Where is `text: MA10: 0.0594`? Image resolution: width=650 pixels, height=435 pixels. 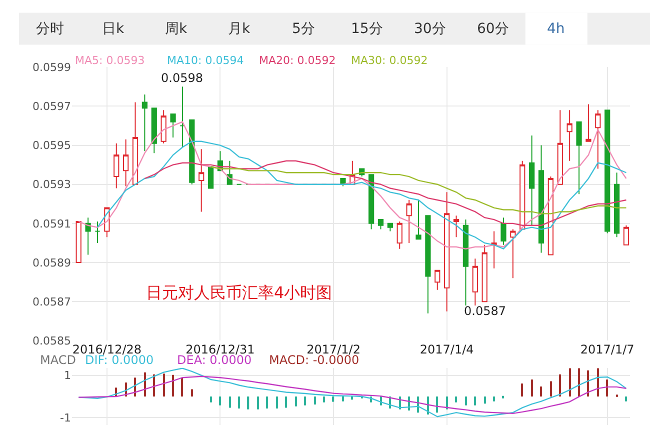
text: MA10: 0.0594 is located at coordinates (205, 60).